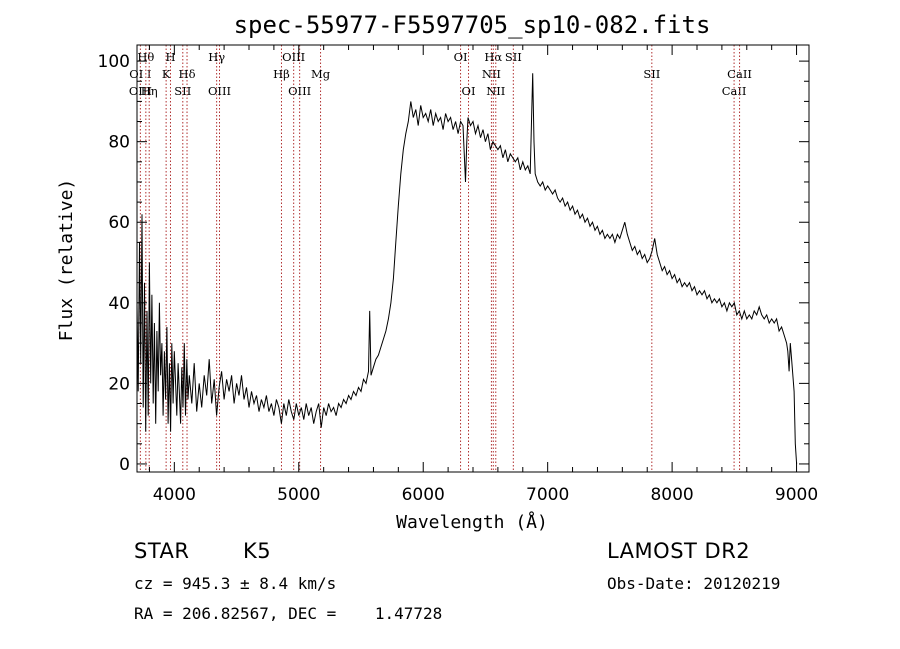 The width and height of the screenshot is (900, 649). I want to click on line-marker-label: OI I, so click(140, 74).